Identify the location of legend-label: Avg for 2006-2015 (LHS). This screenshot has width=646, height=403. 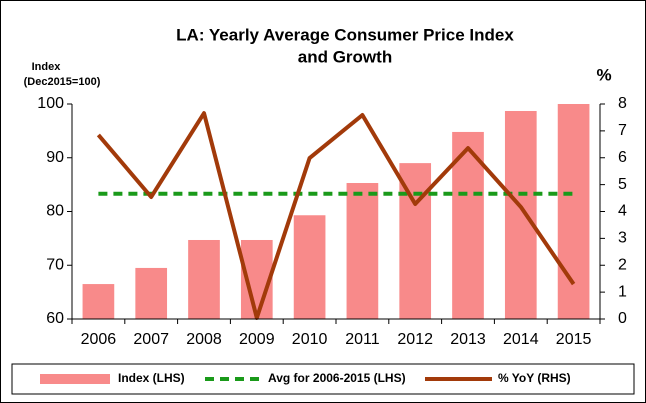
(337, 378).